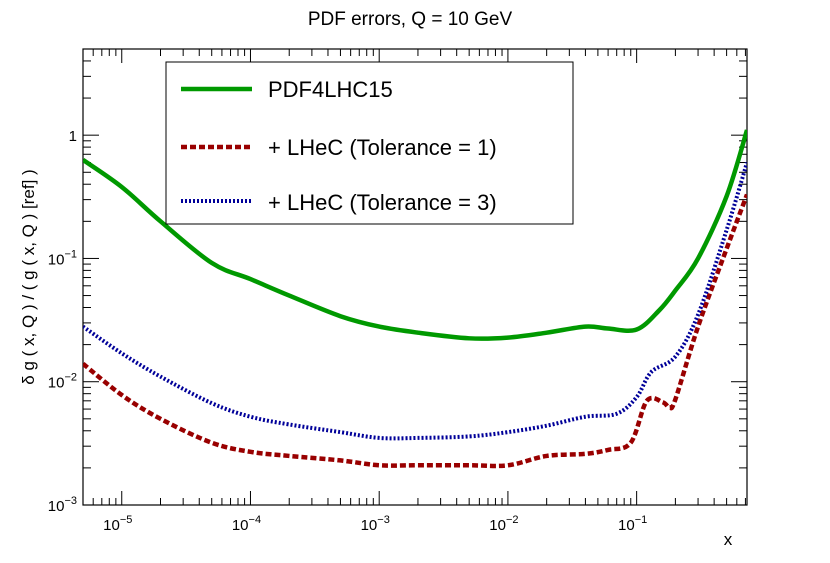 The image size is (830, 563). Describe the element at coordinates (117, 524) in the screenshot. I see `x-tick-label: 10⁻⁵` at that location.